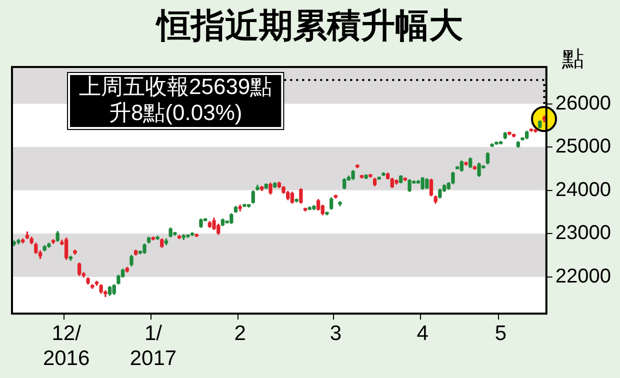 Image resolution: width=620 pixels, height=378 pixels. Describe the element at coordinates (66, 346) in the screenshot. I see `x-tick-label: 12/ 2016` at that location.